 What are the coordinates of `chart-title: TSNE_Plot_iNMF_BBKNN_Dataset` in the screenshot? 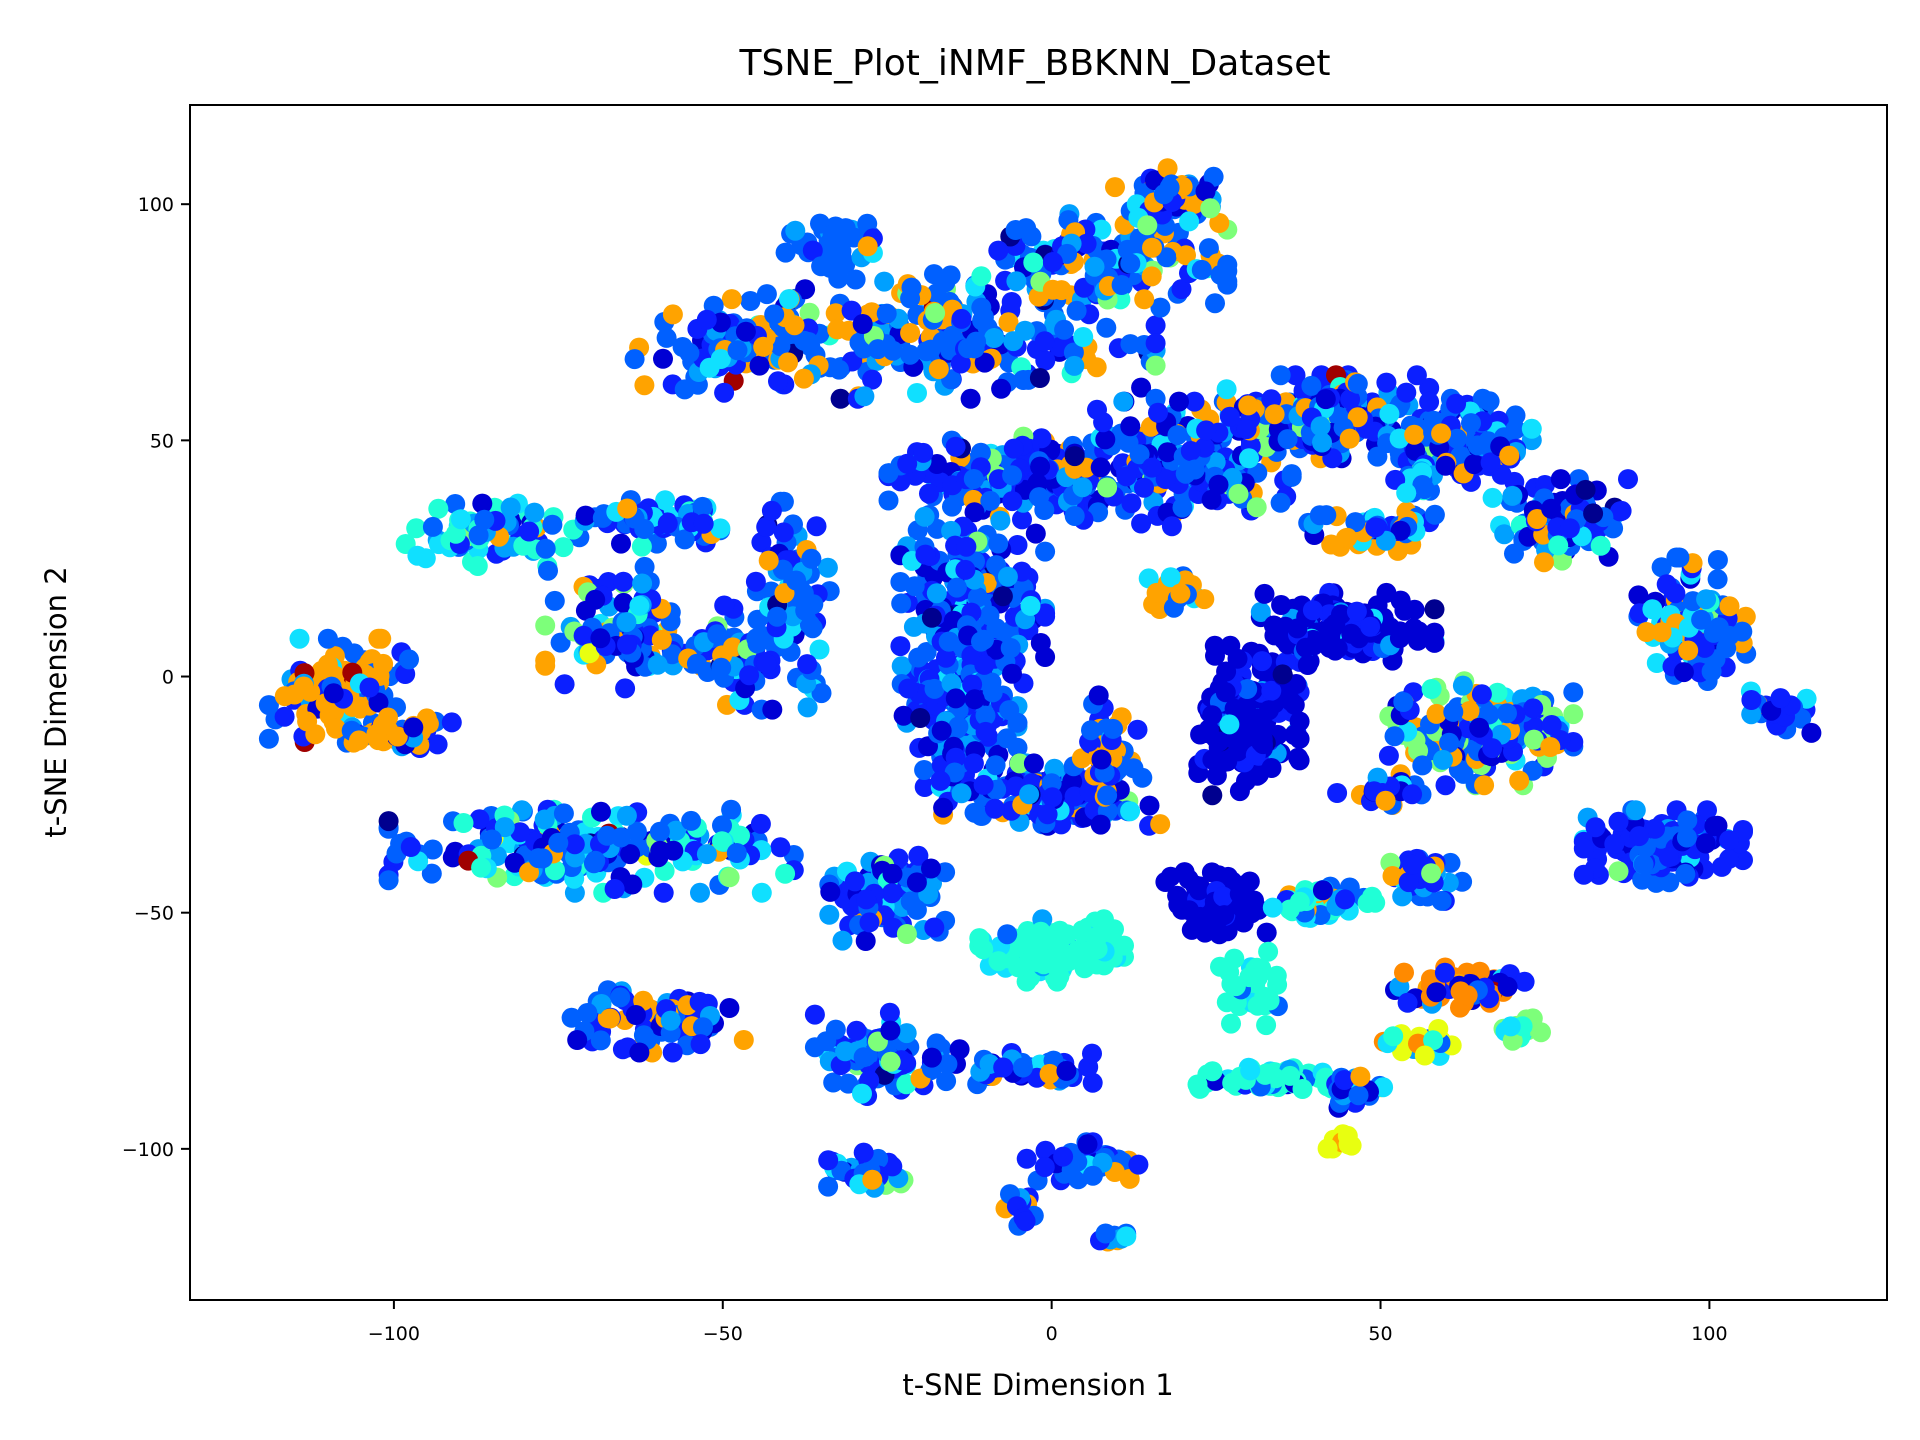 It's located at (1035, 63).